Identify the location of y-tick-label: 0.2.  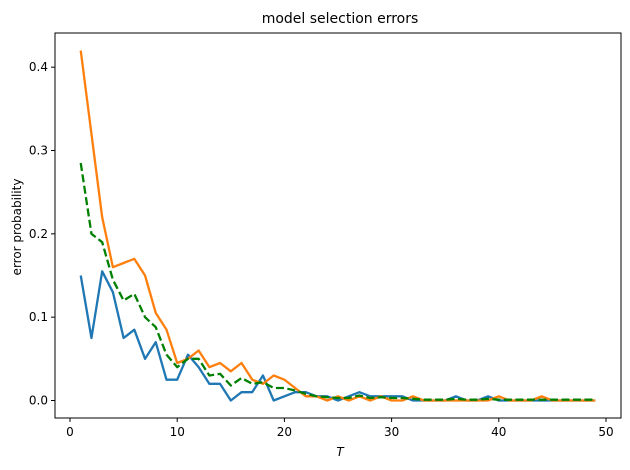
(38, 234).